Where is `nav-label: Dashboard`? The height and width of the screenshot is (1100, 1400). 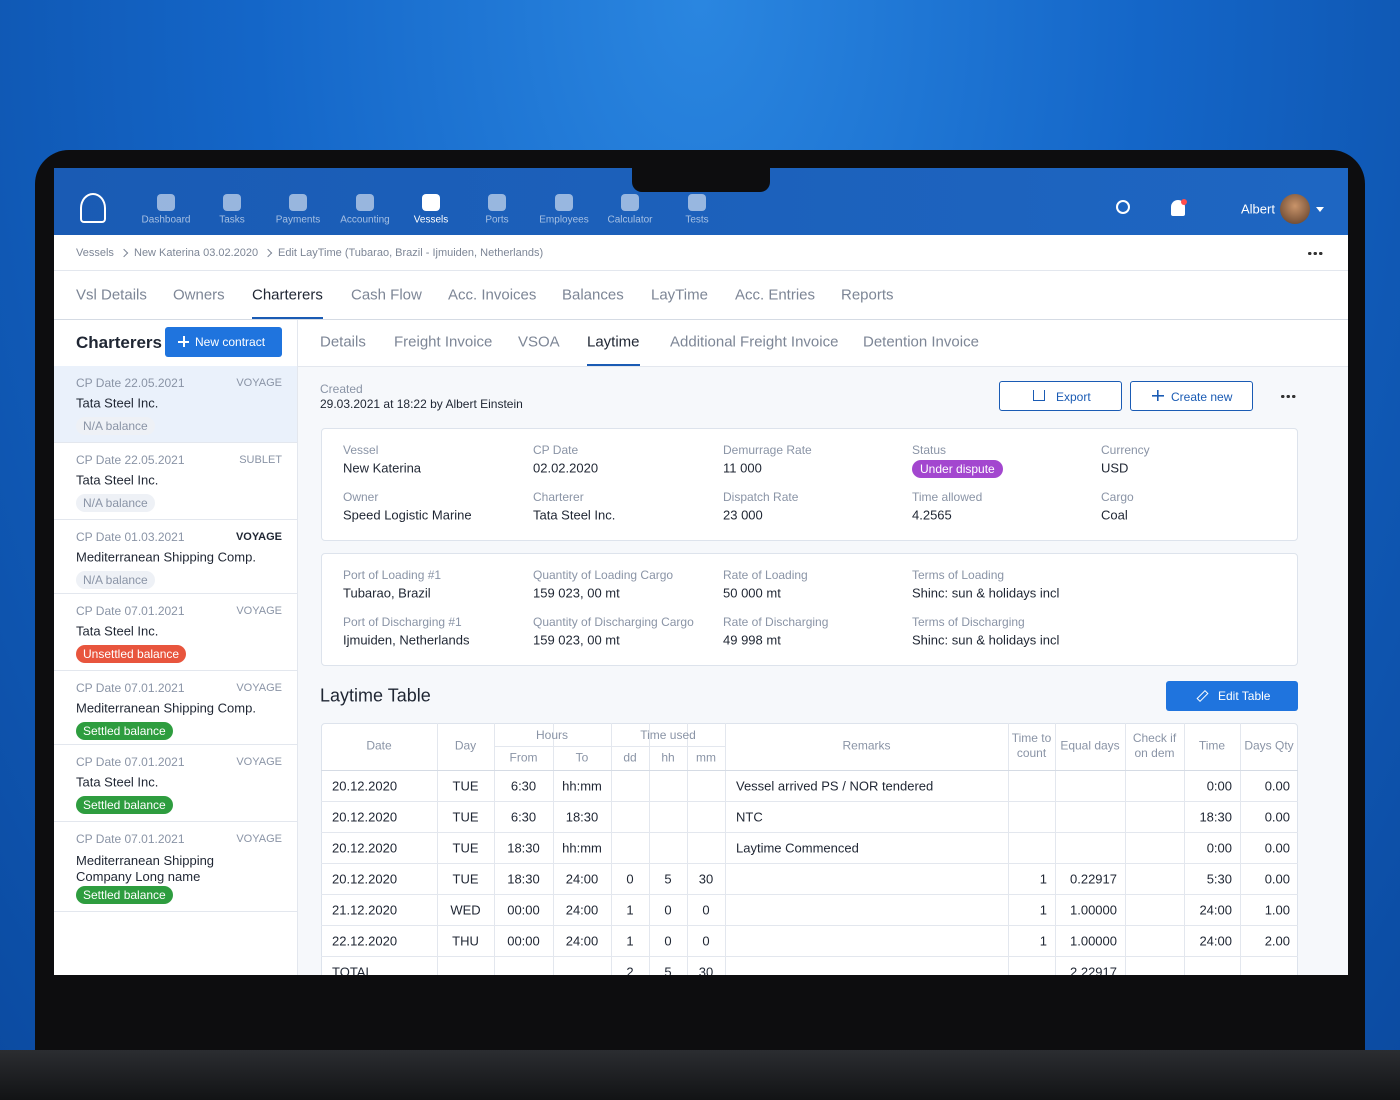 nav-label: Dashboard is located at coordinates (166, 220).